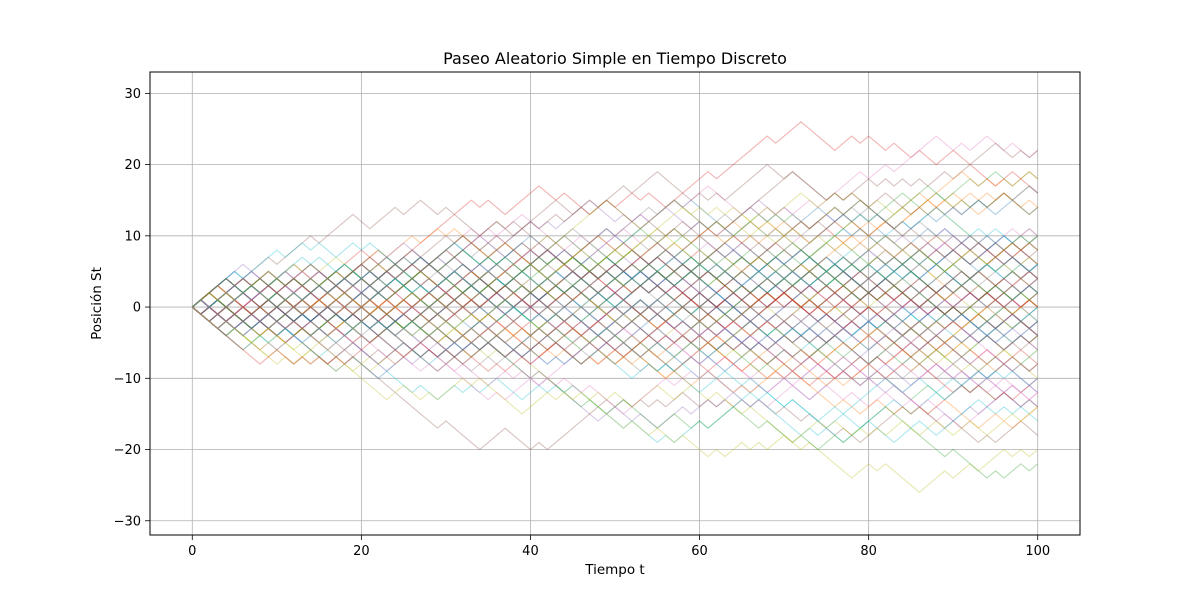 The width and height of the screenshot is (1200, 600). I want to click on x-tick-label: 0, so click(192, 551).